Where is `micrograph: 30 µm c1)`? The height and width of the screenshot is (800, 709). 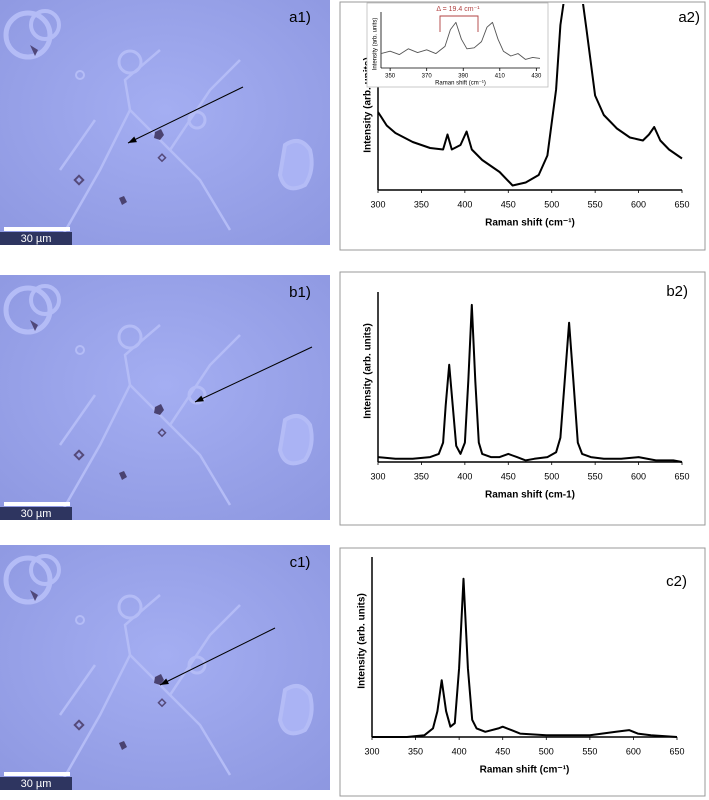
micrograph: 30 µm c1) is located at coordinates (165, 667).